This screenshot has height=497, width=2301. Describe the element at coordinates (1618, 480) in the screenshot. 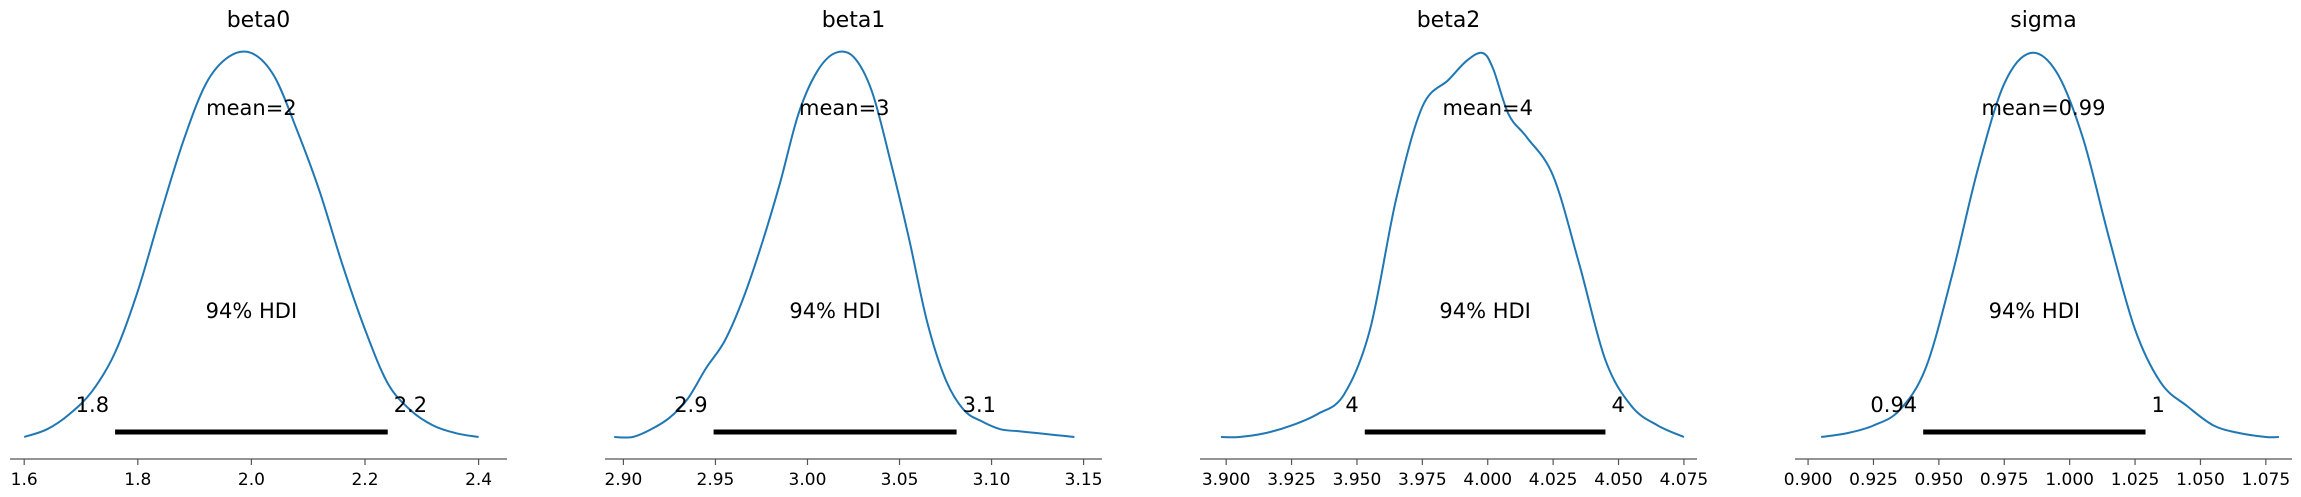

I see `x-tick-label: 4.050` at that location.